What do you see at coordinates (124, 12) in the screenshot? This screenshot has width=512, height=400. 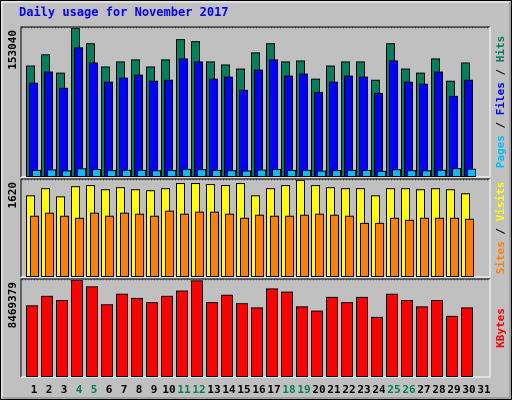 I see `chart-title: Daily usage for November 2017` at bounding box center [124, 12].